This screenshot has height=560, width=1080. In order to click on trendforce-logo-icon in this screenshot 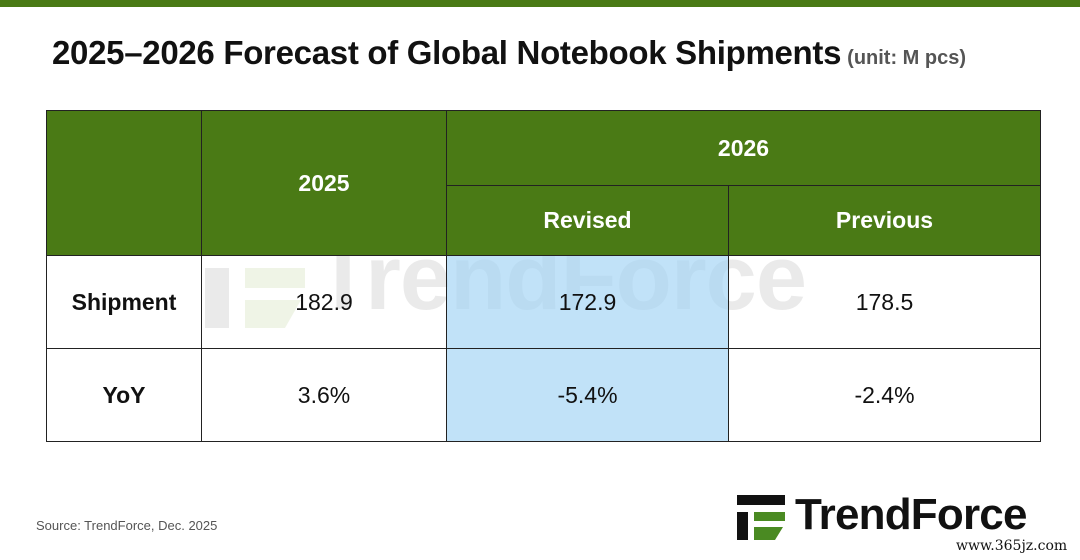, I will do `click(761, 517)`.